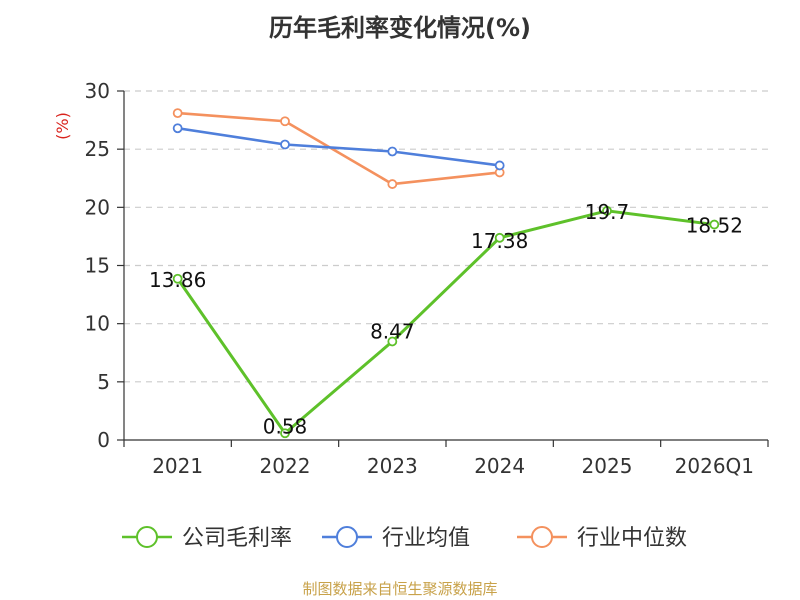 Image resolution: width=800 pixels, height=600 pixels. Describe the element at coordinates (177, 466) in the screenshot. I see `x-tick-label: 2021` at that location.